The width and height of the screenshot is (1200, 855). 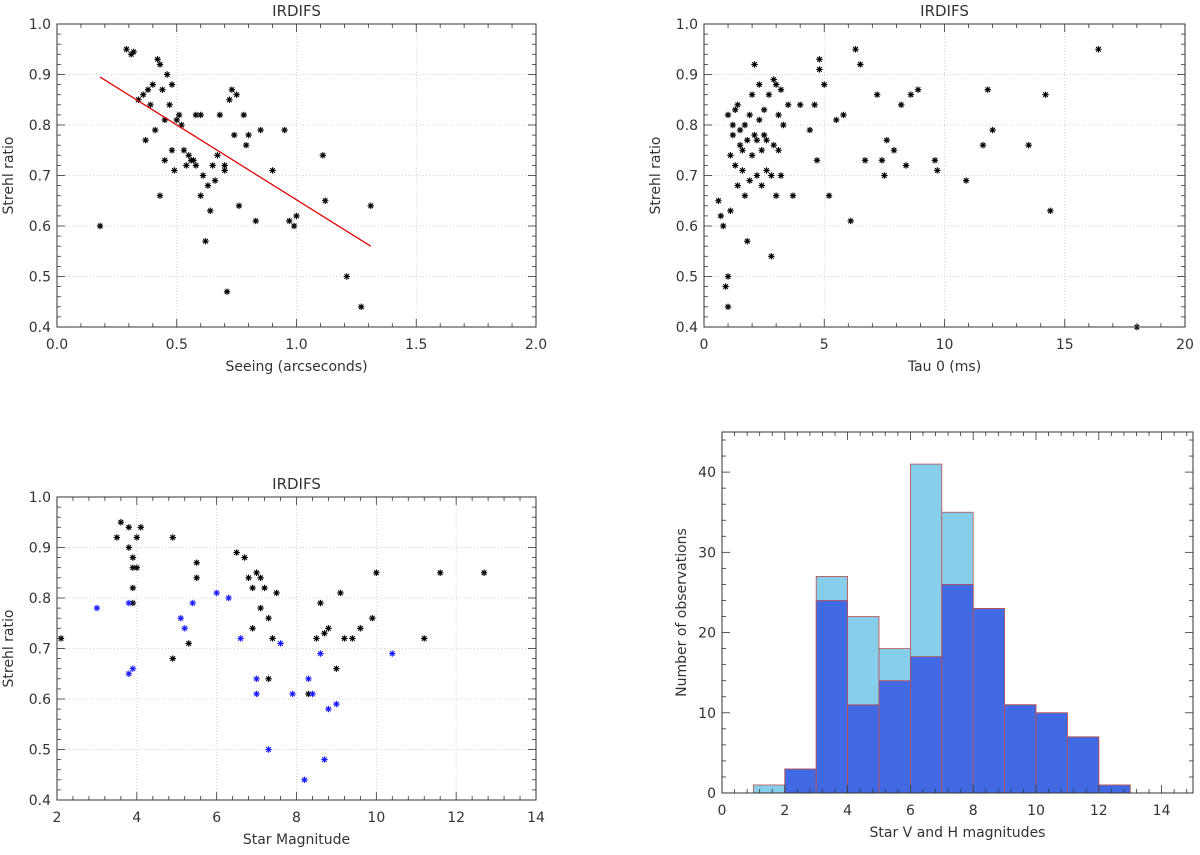 I want to click on y-tick-label: 30, so click(x=707, y=553).